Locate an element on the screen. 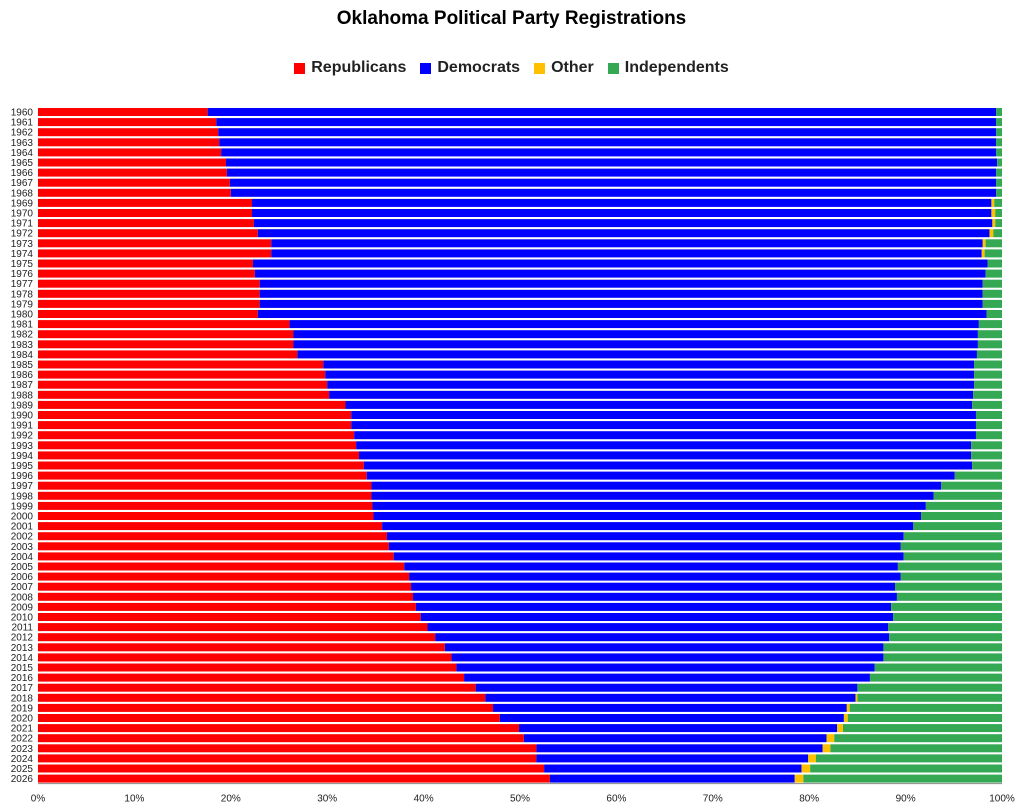 This screenshot has height=811, width=1023. bar-segment-independents-1992 is located at coordinates (988, 435).